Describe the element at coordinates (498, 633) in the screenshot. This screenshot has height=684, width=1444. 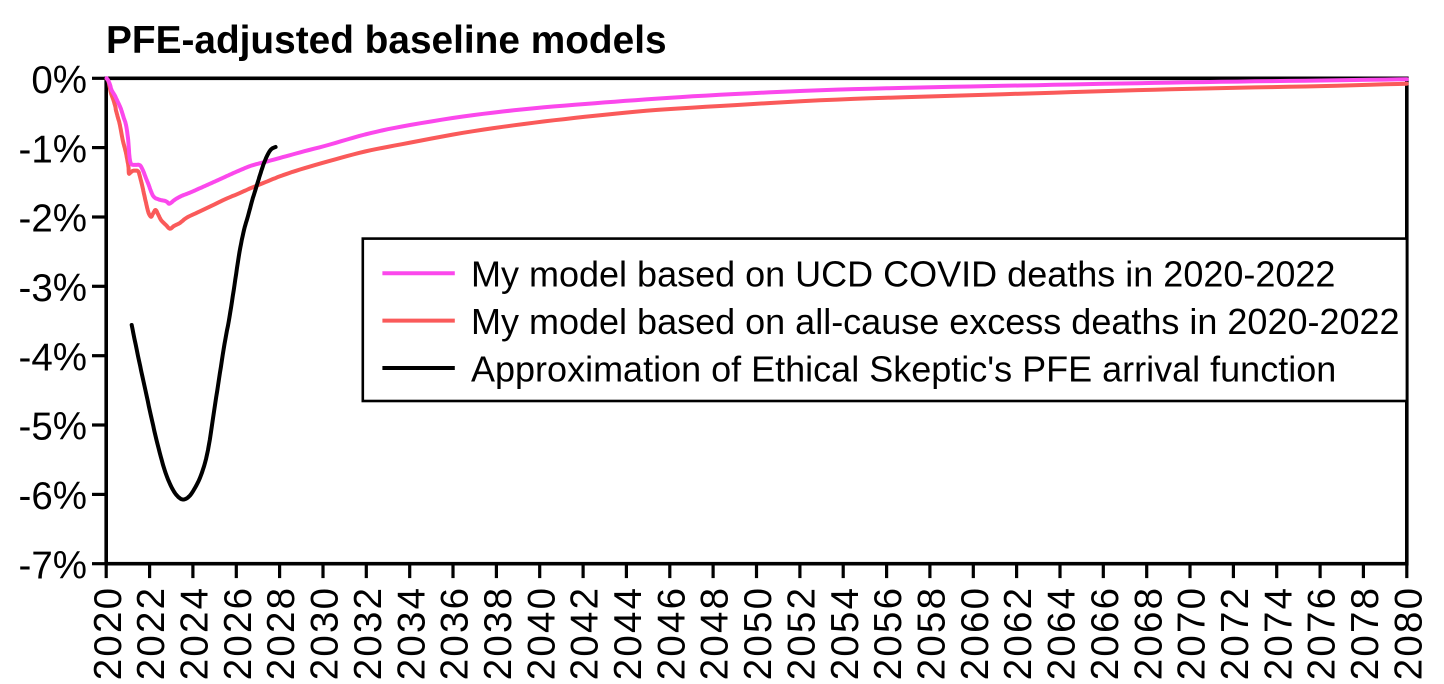
I see `svg-text: 2038` at that location.